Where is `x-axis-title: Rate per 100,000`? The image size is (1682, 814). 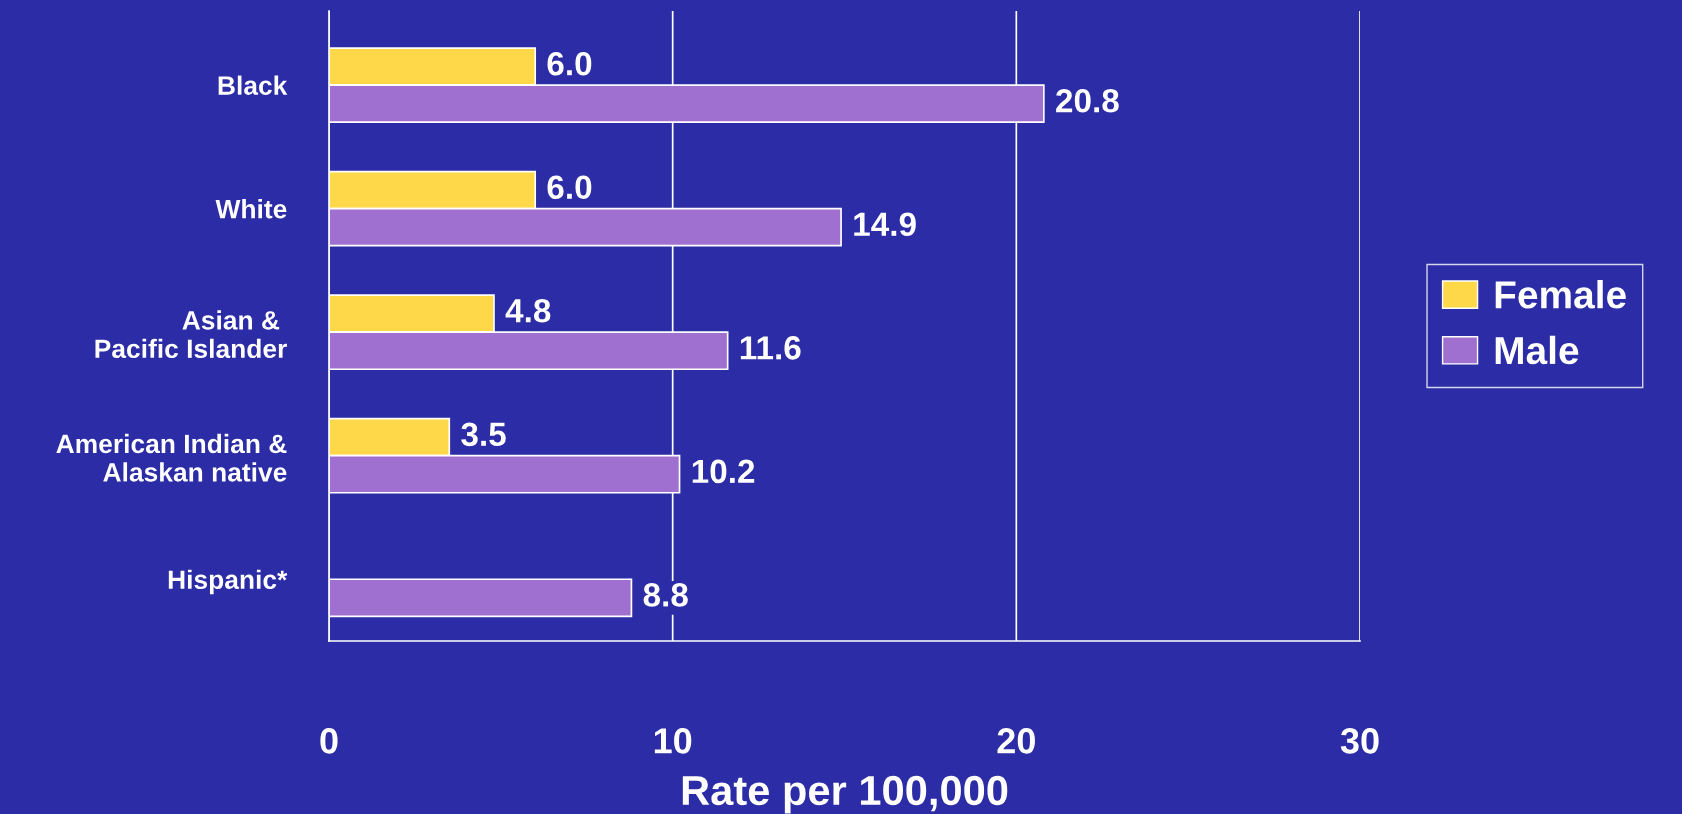 x-axis-title: Rate per 100,000 is located at coordinates (845, 794).